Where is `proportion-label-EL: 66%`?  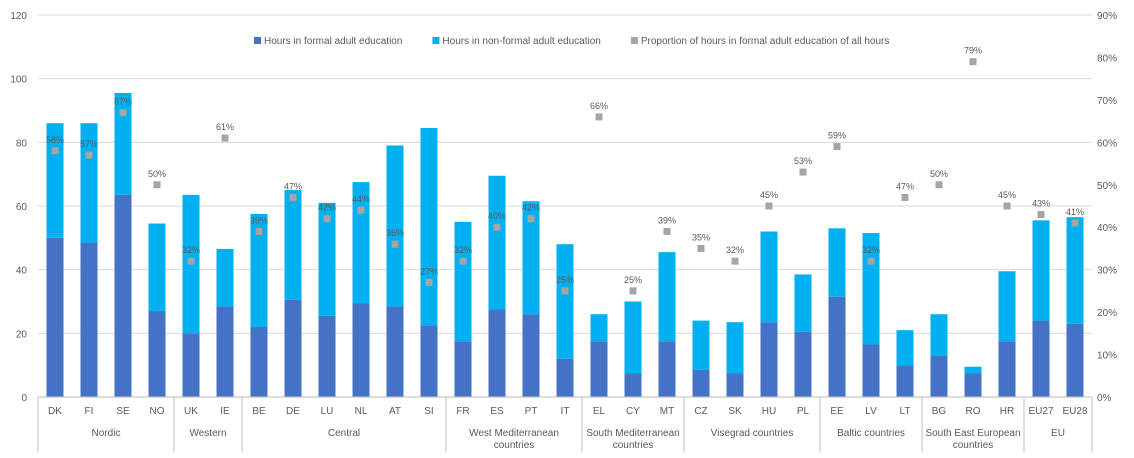 proportion-label-EL: 66% is located at coordinates (599, 106).